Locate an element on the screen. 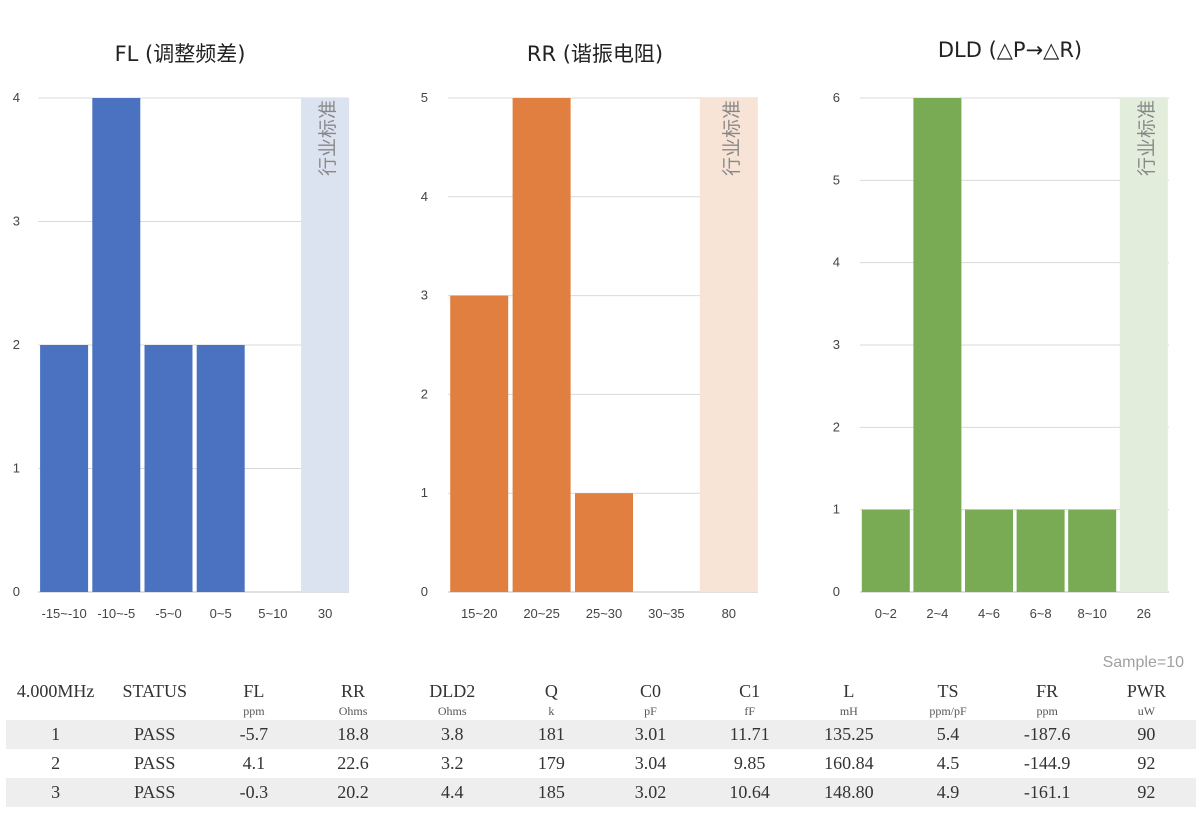 The image size is (1200, 817). table-cell: -0.3 is located at coordinates (254, 792).